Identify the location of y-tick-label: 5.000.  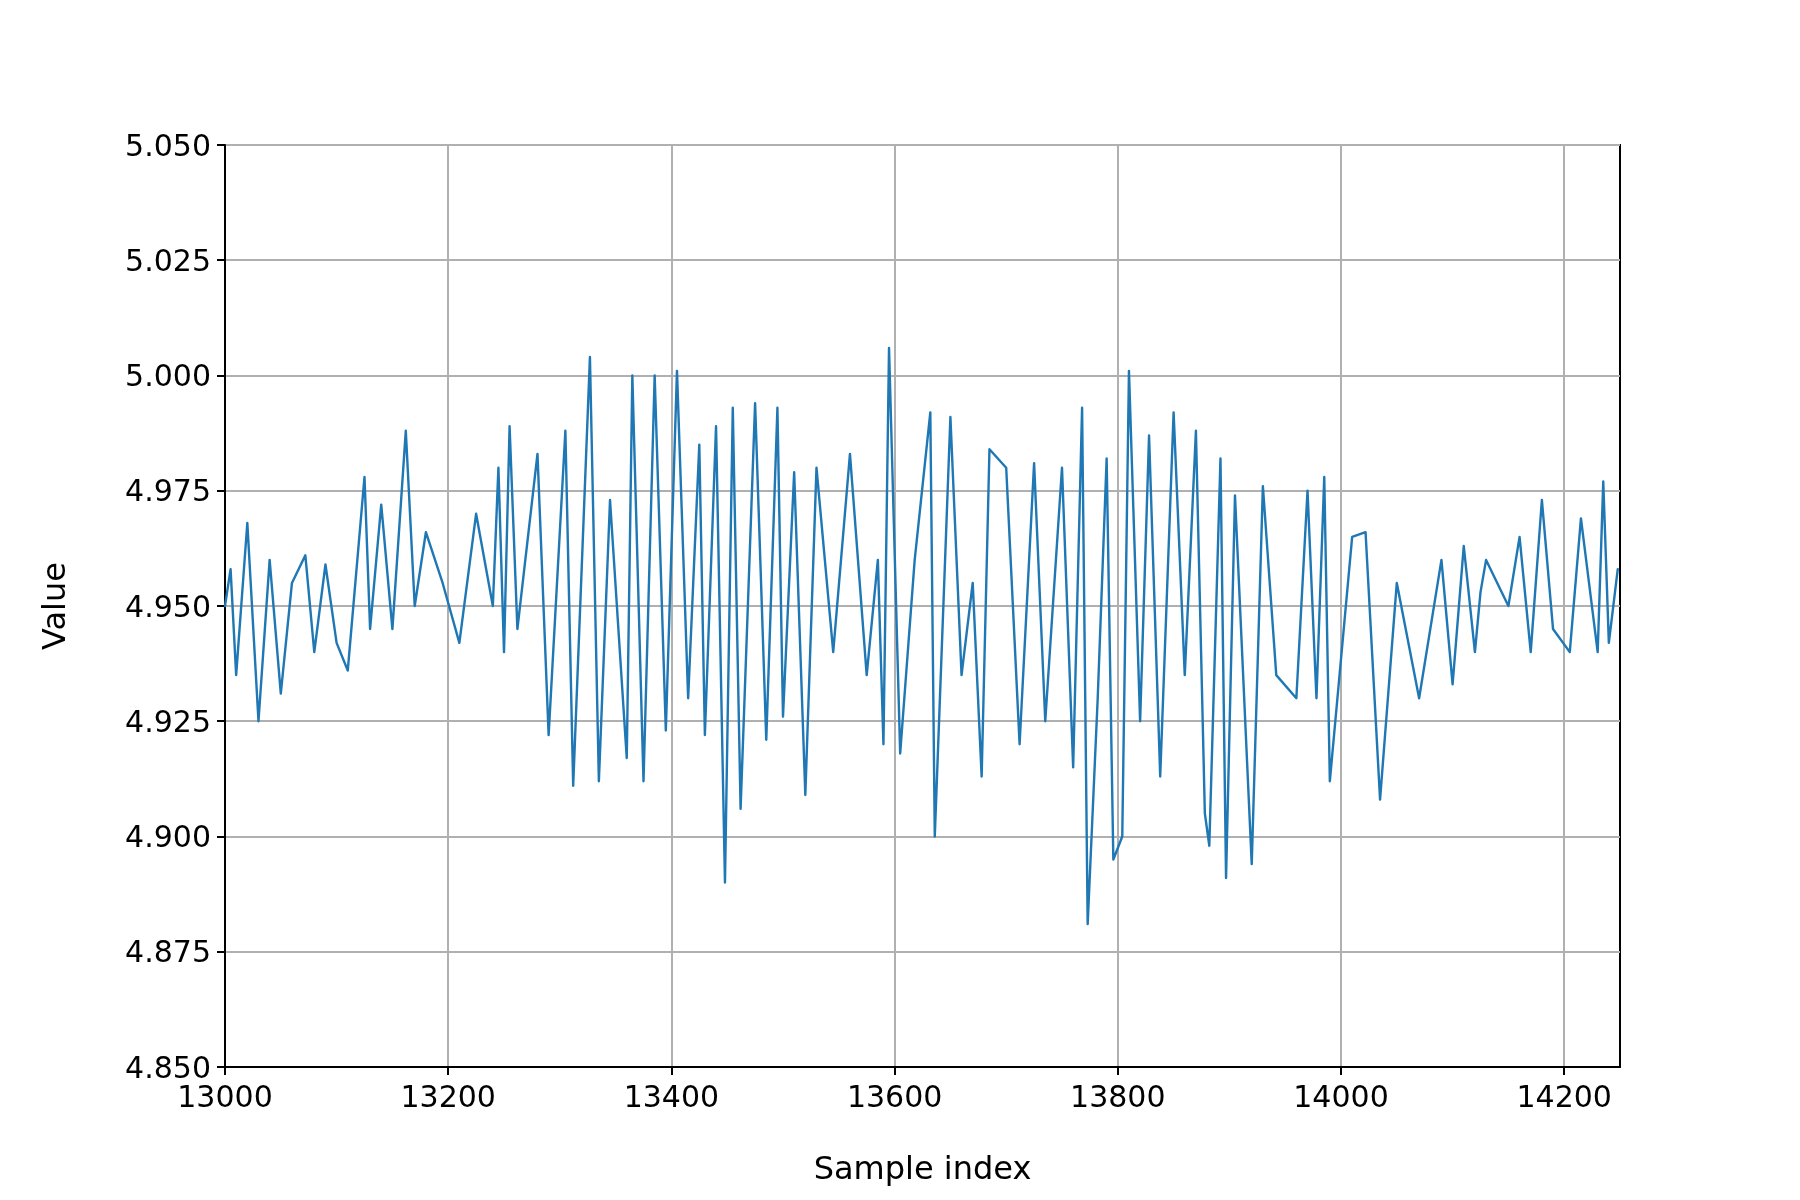
(168, 375).